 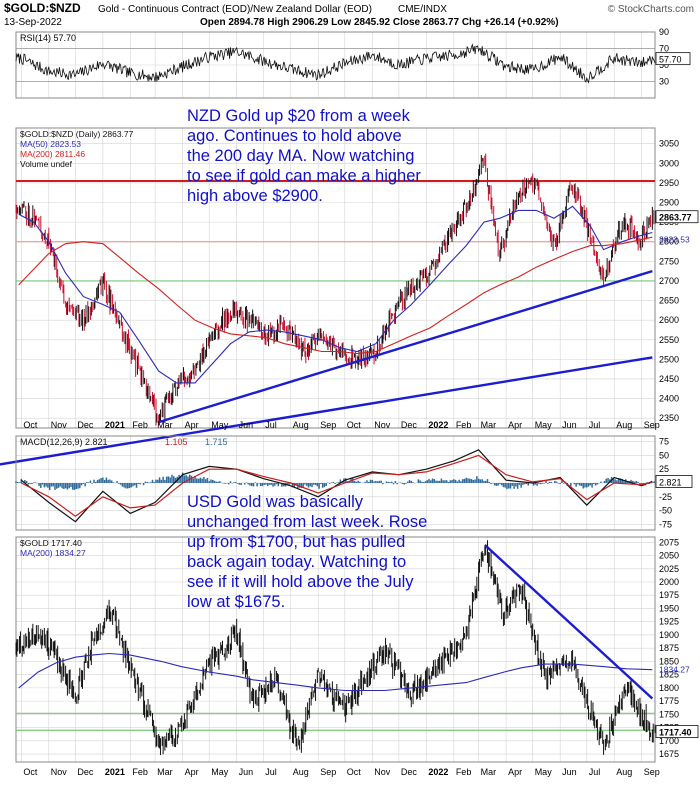 What do you see at coordinates (669, 754) in the screenshot?
I see `y-tick-label: 1675` at bounding box center [669, 754].